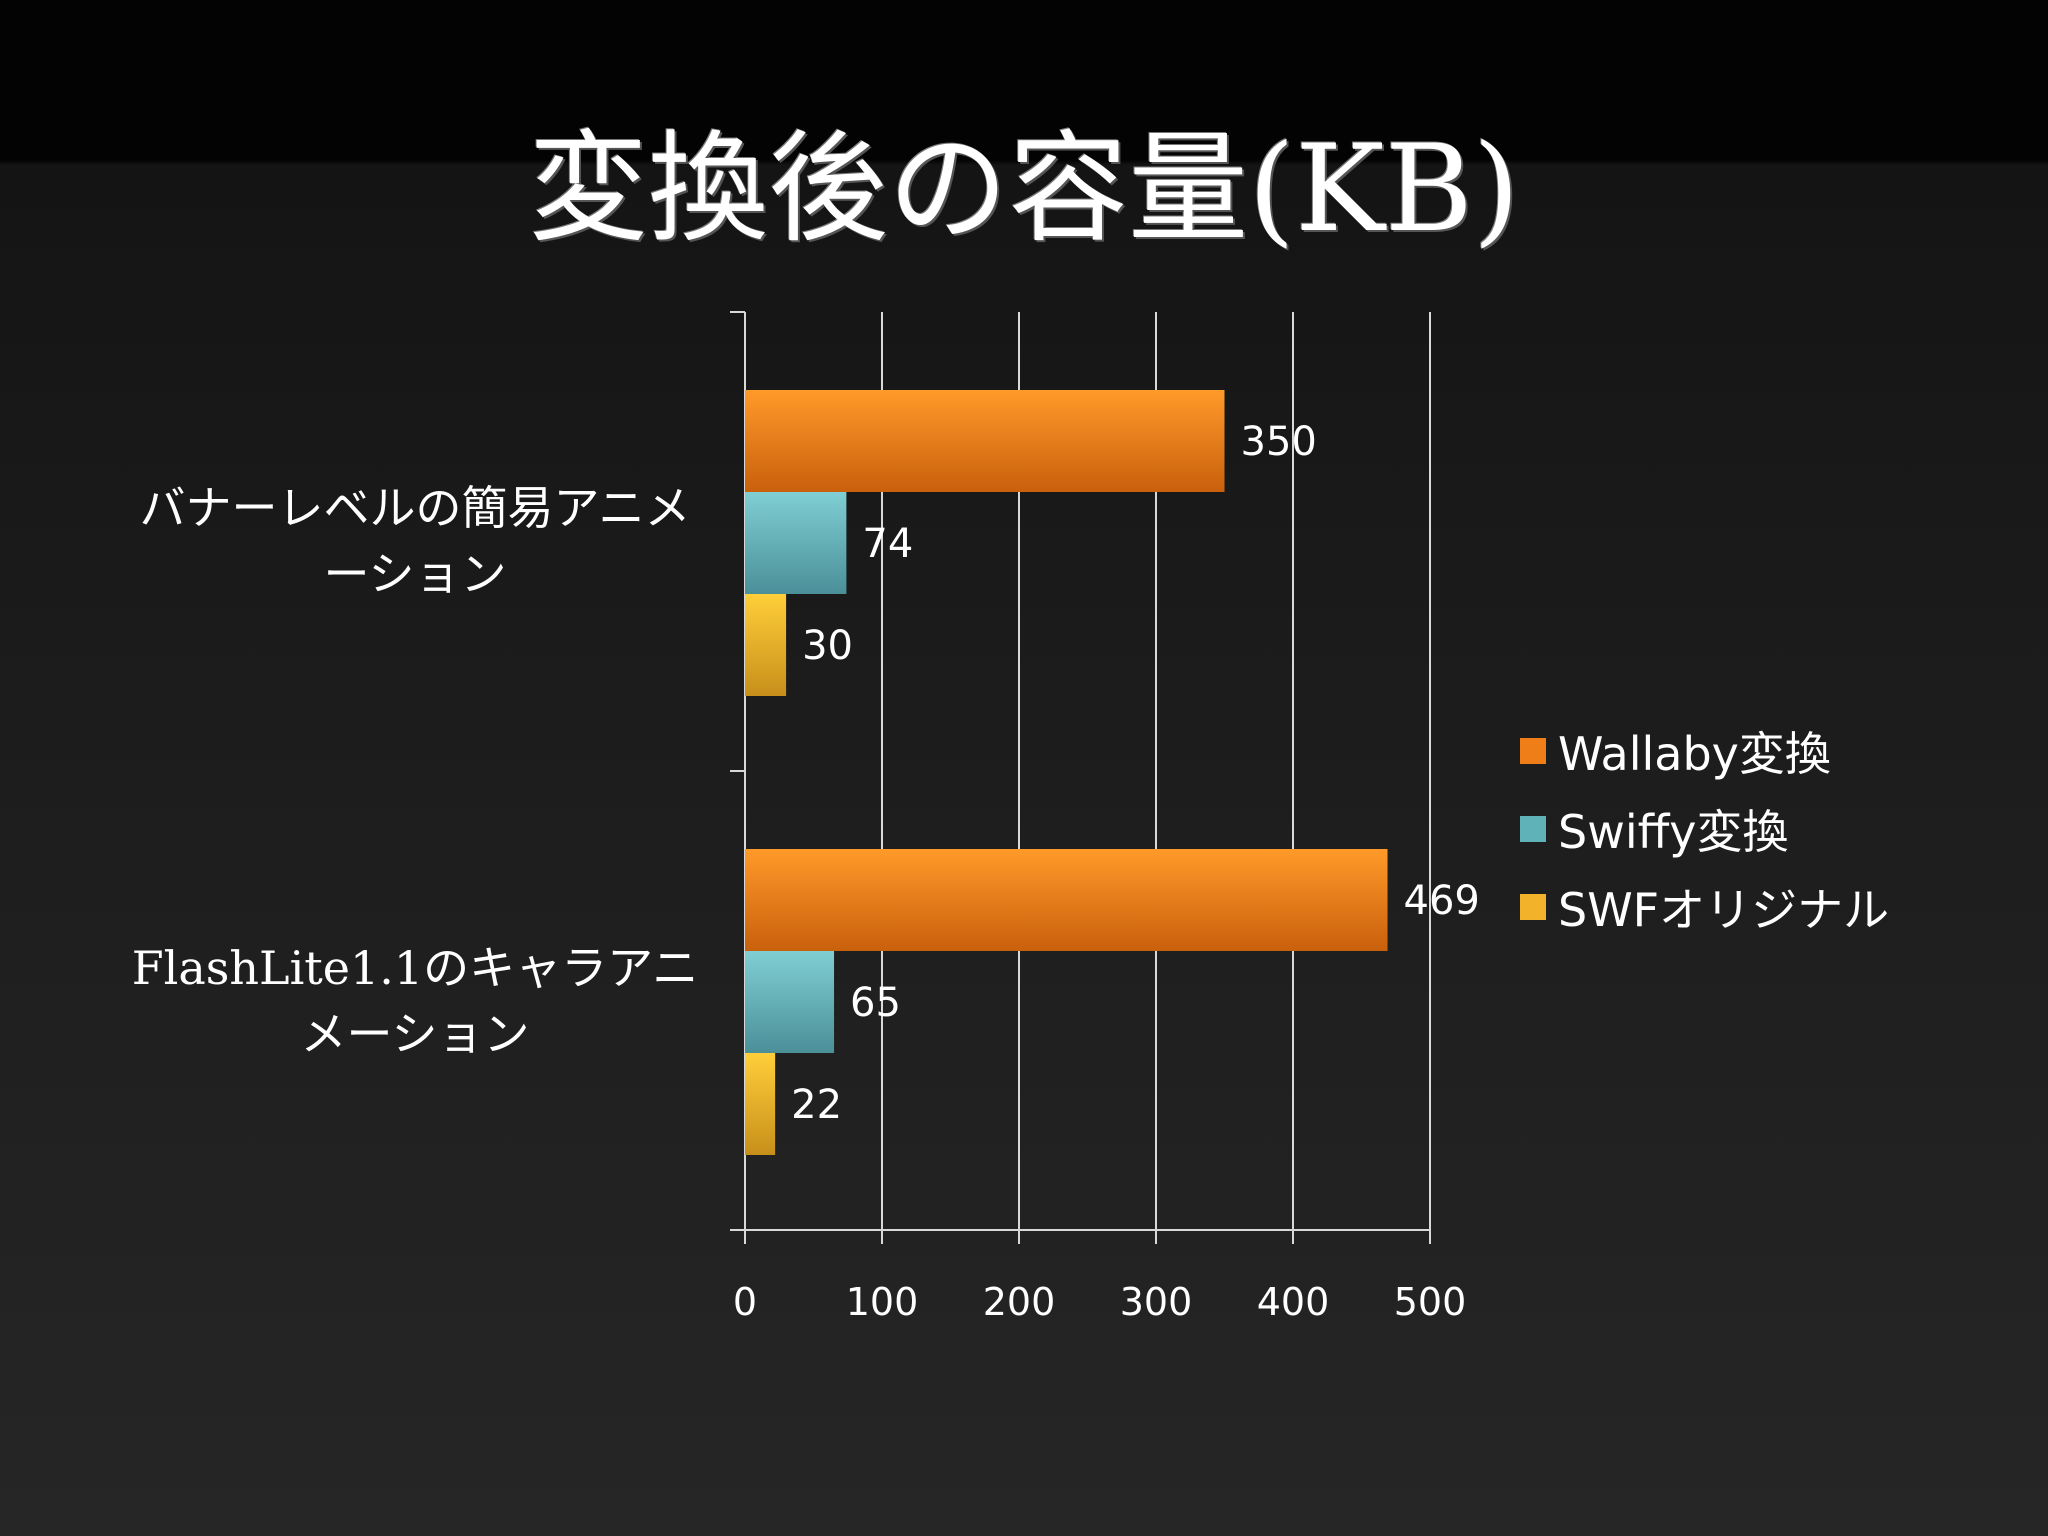  Describe the element at coordinates (1533, 751) in the screenshot. I see `legend-swatch-wallaby` at that location.